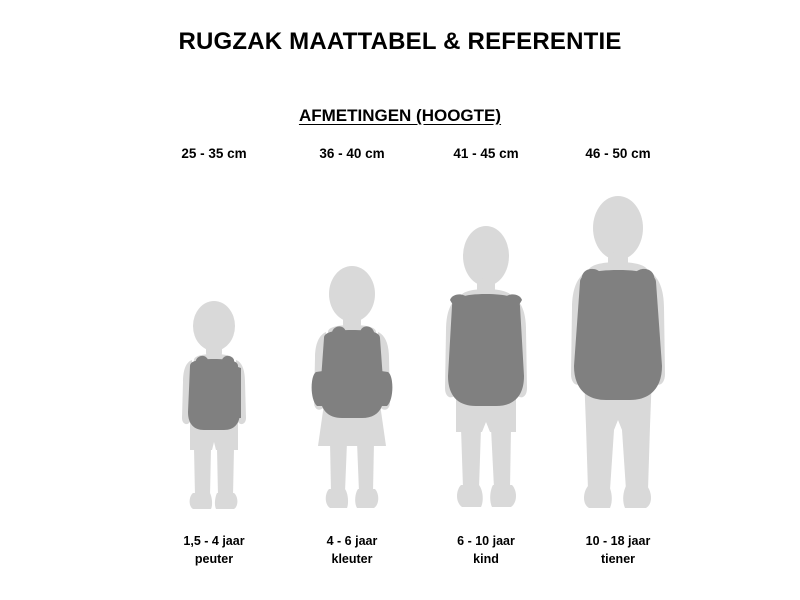 The width and height of the screenshot is (800, 600). Describe the element at coordinates (618, 346) in the screenshot. I see `teen-with-backpack-silhouette` at that location.